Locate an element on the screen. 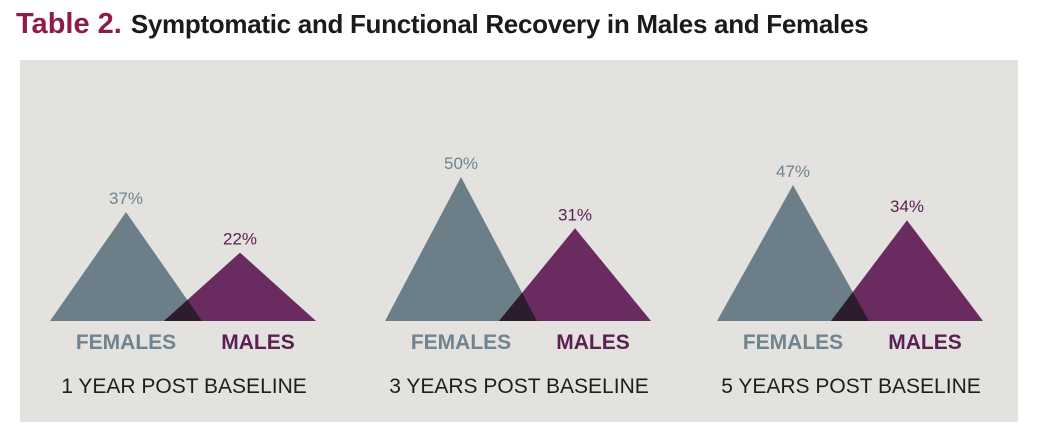 The height and width of the screenshot is (446, 1038). females-category-label-1: FEMALES is located at coordinates (126, 342).